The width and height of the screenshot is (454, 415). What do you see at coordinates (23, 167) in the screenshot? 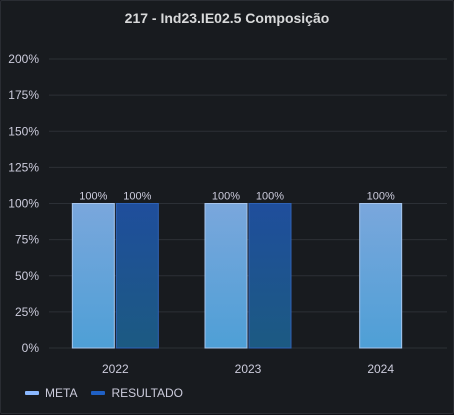
I see `y-tick-label: 125%` at bounding box center [23, 167].